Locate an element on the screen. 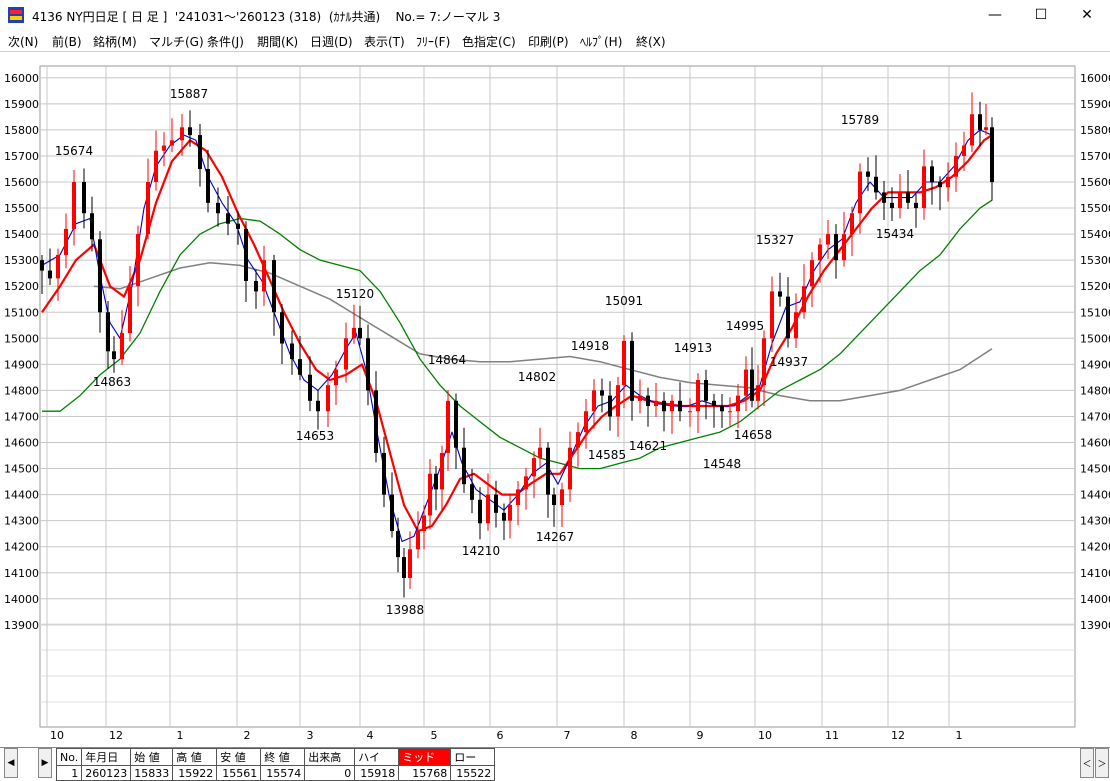 The width and height of the screenshot is (1110, 781). peak-annotation: 14210 is located at coordinates (481, 551).